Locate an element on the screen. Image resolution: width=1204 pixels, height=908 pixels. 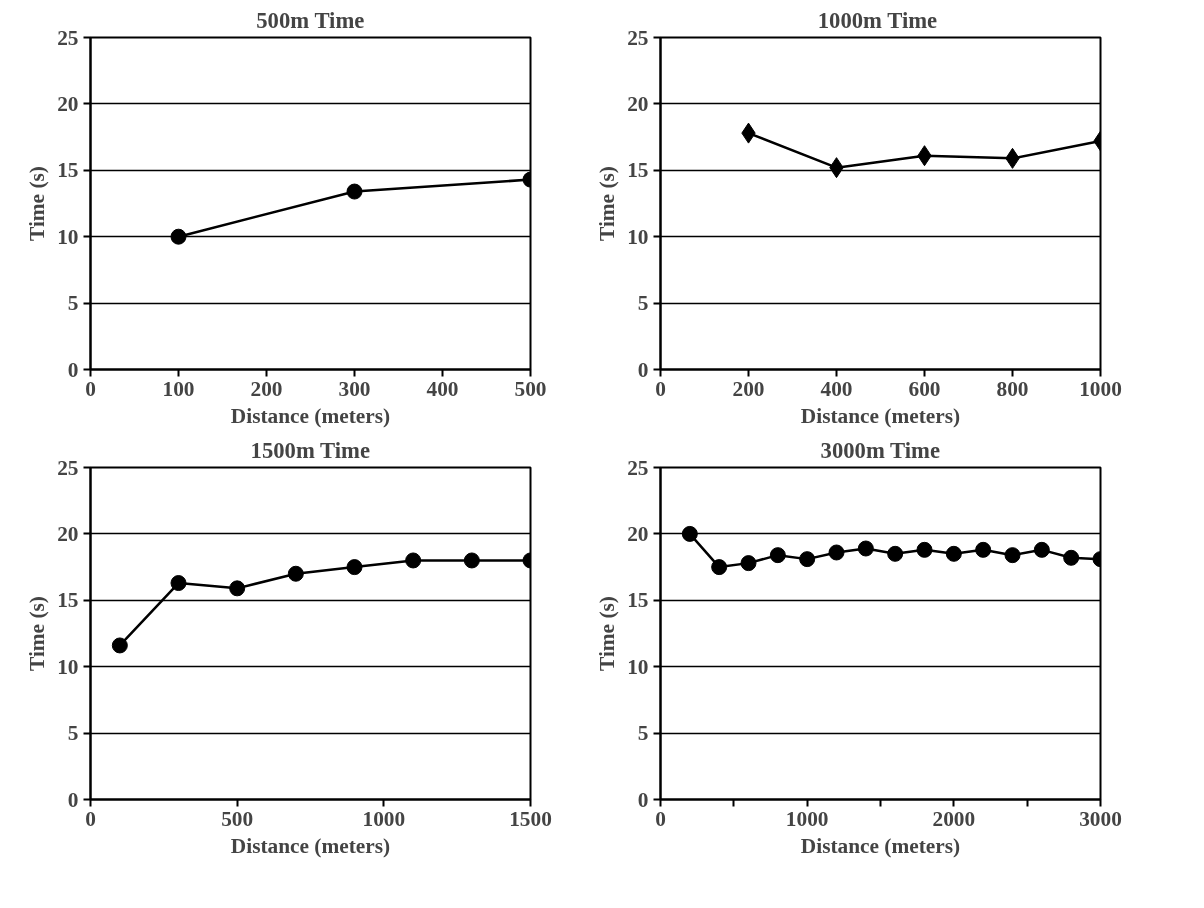
x-tick-label: 600 is located at coordinates (924, 388).